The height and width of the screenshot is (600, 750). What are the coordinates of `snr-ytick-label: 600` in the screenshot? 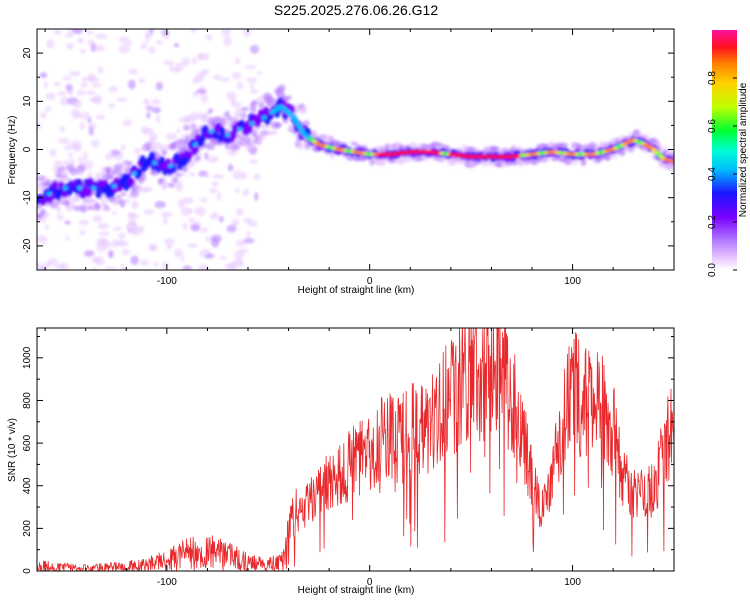 It's located at (27, 442).